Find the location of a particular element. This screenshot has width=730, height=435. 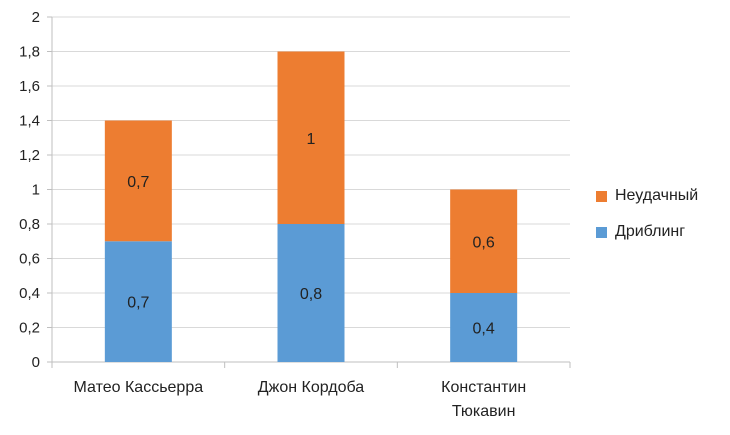

y-tick-label: 1,2 is located at coordinates (29, 155).